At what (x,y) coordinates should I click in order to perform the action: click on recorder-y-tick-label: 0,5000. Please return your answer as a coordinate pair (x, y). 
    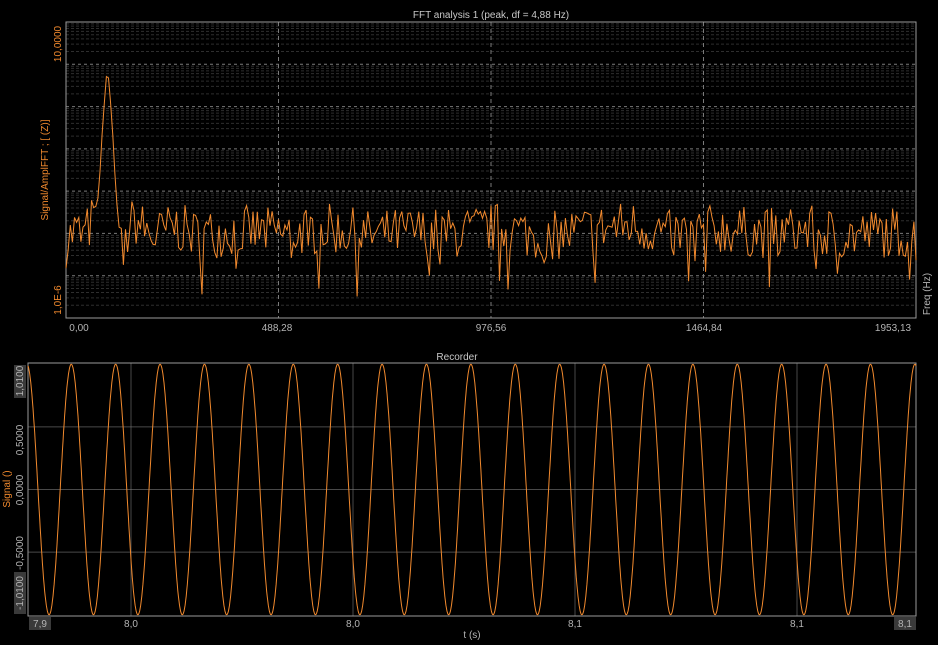
    Looking at the image, I should click on (20, 439).